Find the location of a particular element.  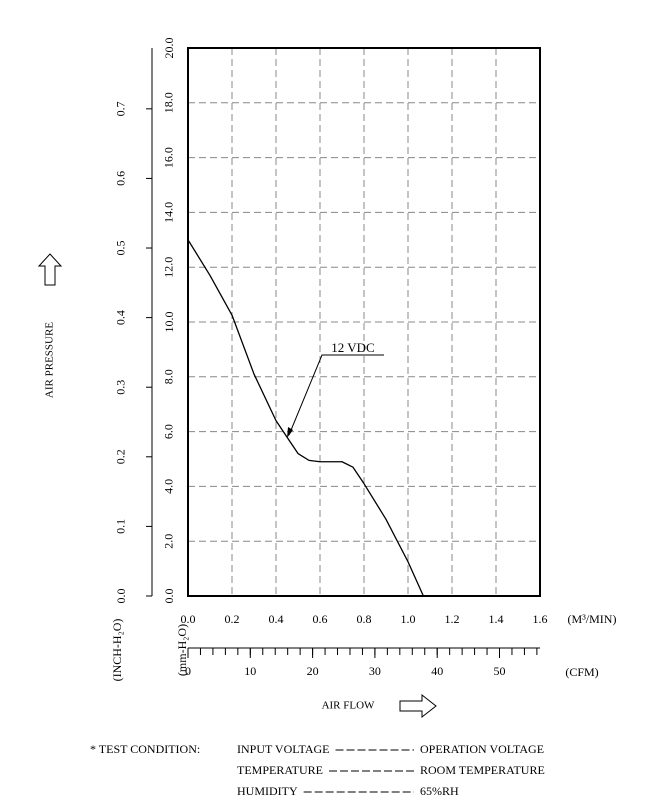

x-tick-label: 1.6 is located at coordinates (540, 619).